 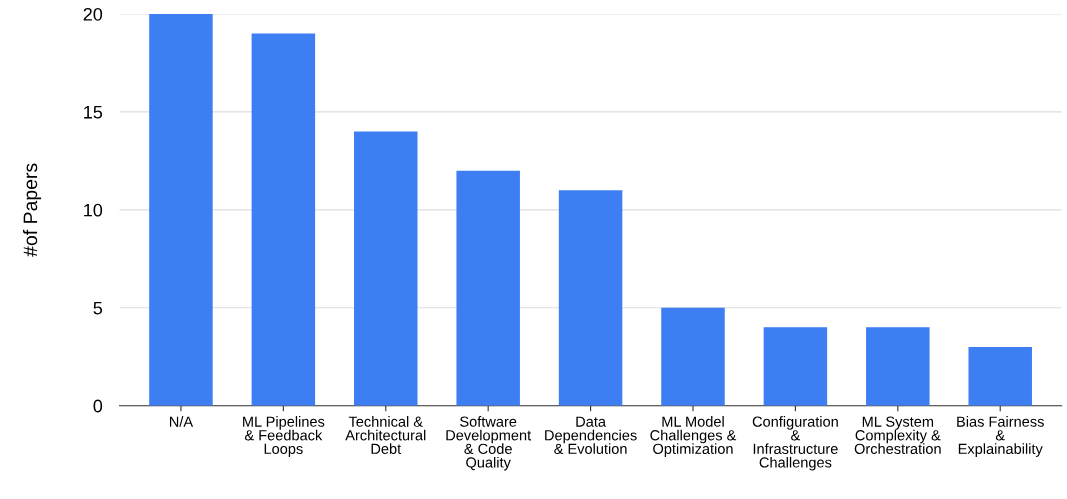 I want to click on x-tick-label: Configuration & Infrastructure Challenges, so click(x=795, y=443).